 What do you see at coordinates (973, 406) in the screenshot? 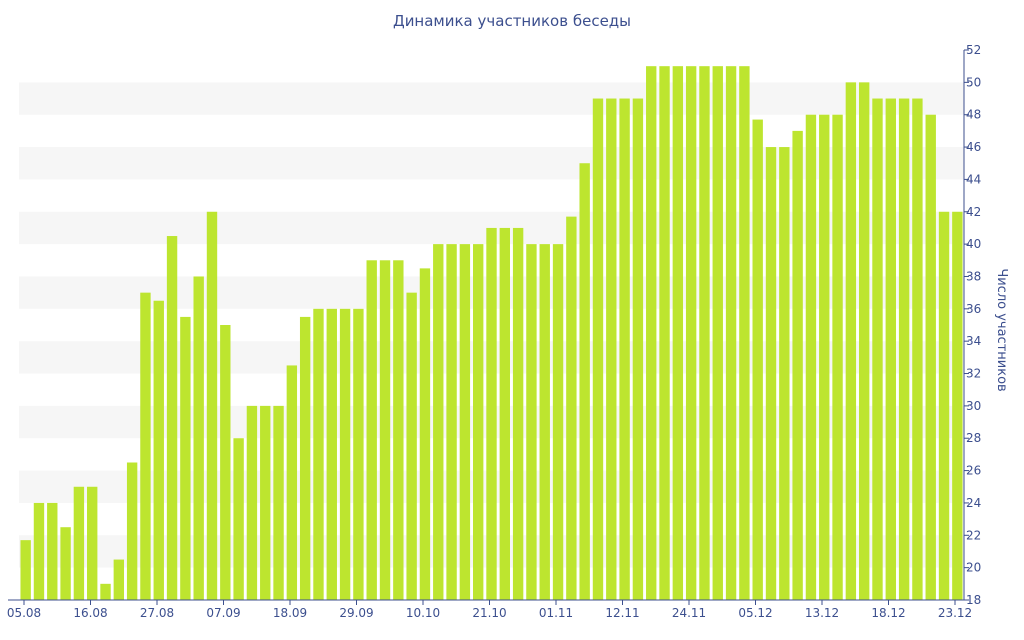
I see `y-tick-label: 30` at bounding box center [973, 406].